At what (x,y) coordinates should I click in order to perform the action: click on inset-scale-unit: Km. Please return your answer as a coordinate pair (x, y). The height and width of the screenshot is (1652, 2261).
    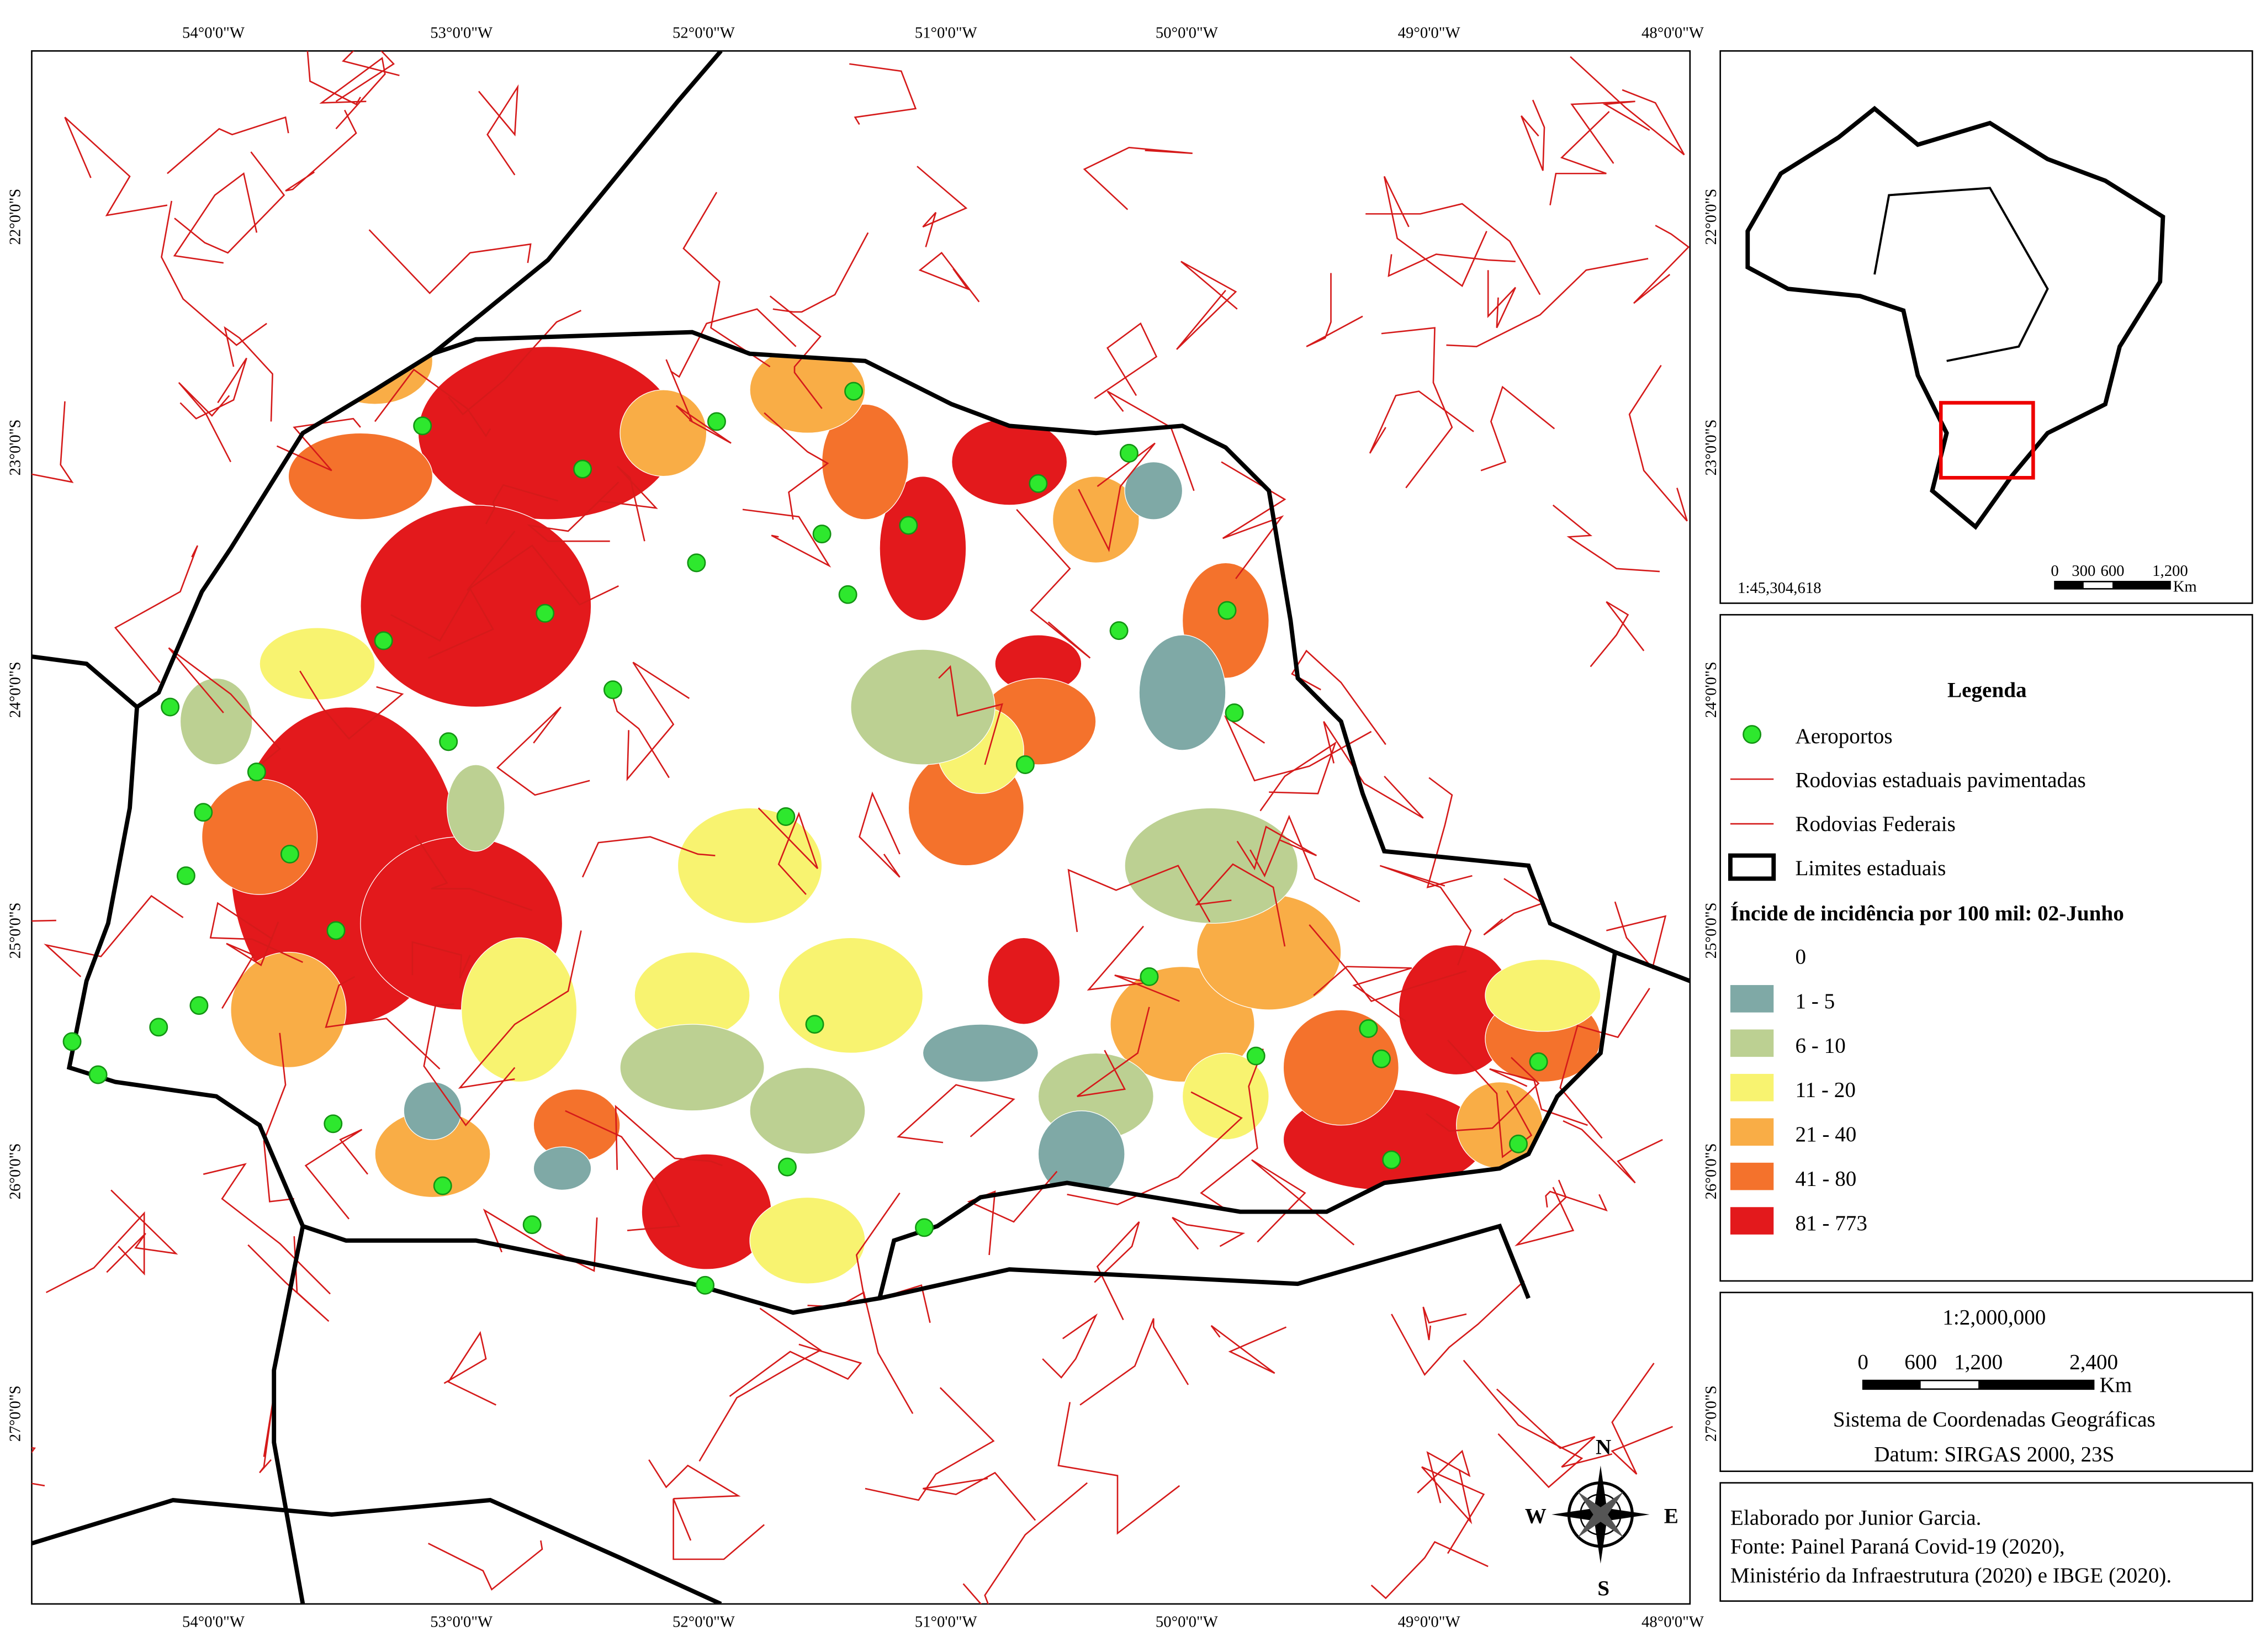
    Looking at the image, I should click on (2185, 587).